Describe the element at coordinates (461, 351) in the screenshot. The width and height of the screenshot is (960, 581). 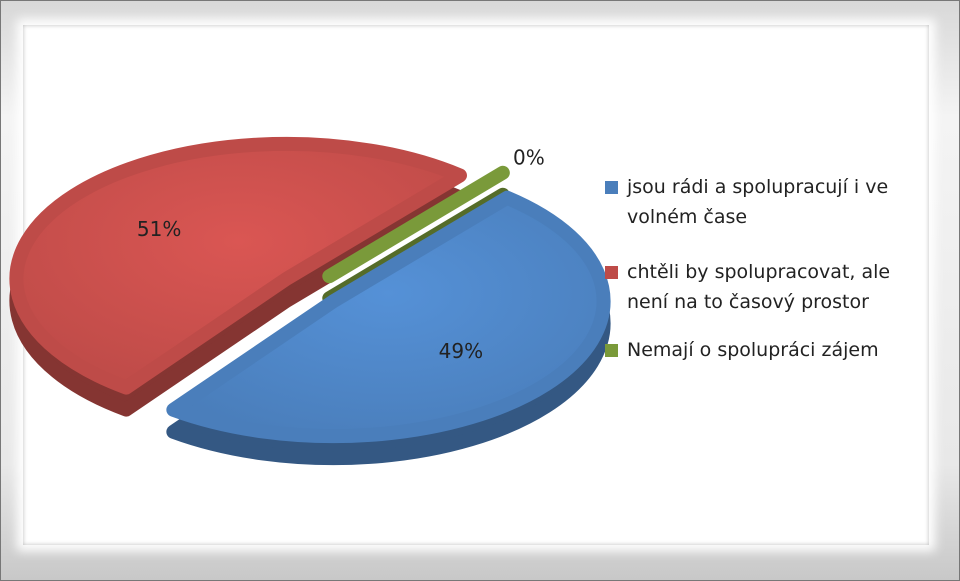
I see `data-label: 49%` at that location.